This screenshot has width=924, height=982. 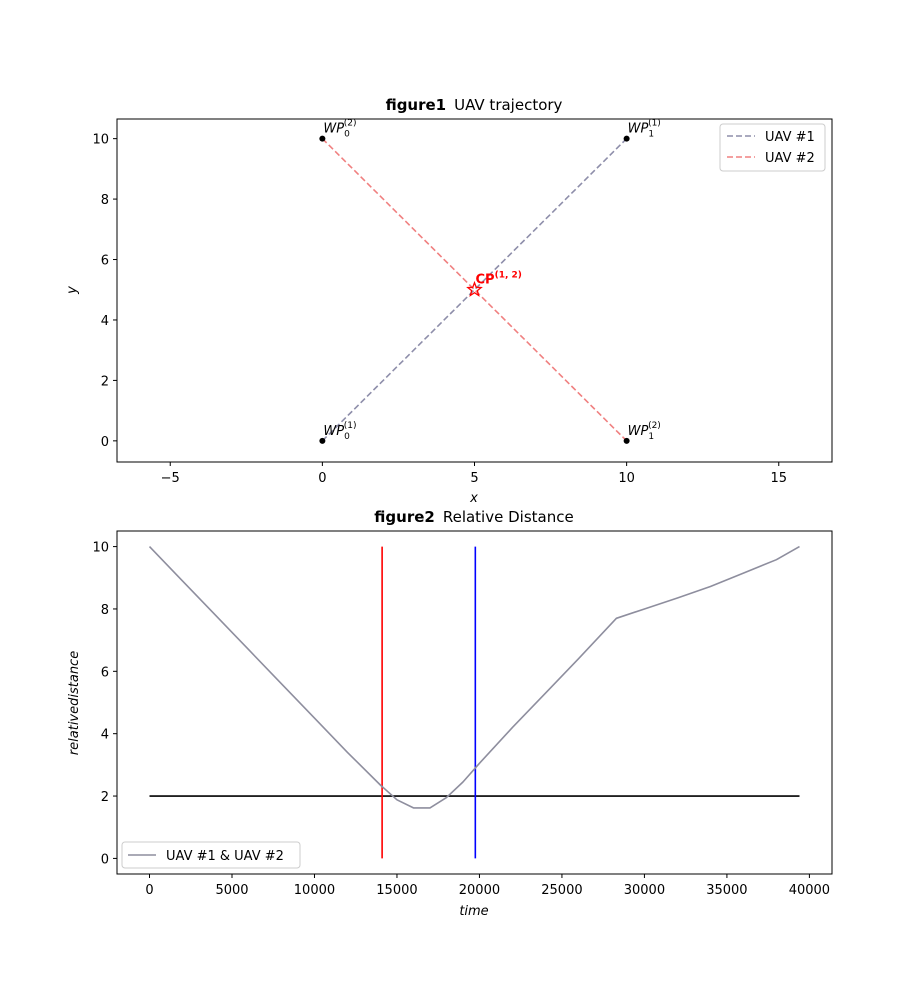 I want to click on plot1-waypoints: WP0(2) WP1(1) WP0(1) WP1(2), so click(x=490, y=281).